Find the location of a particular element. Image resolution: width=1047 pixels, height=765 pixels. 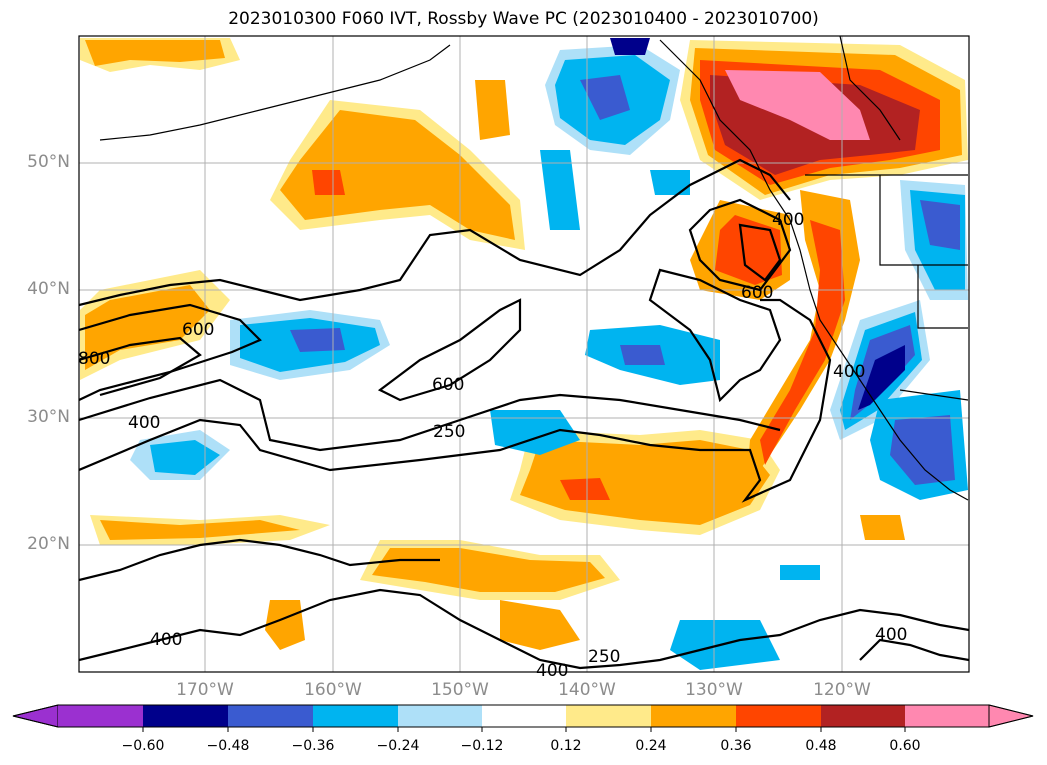

colorbar is located at coordinates (523, 718).